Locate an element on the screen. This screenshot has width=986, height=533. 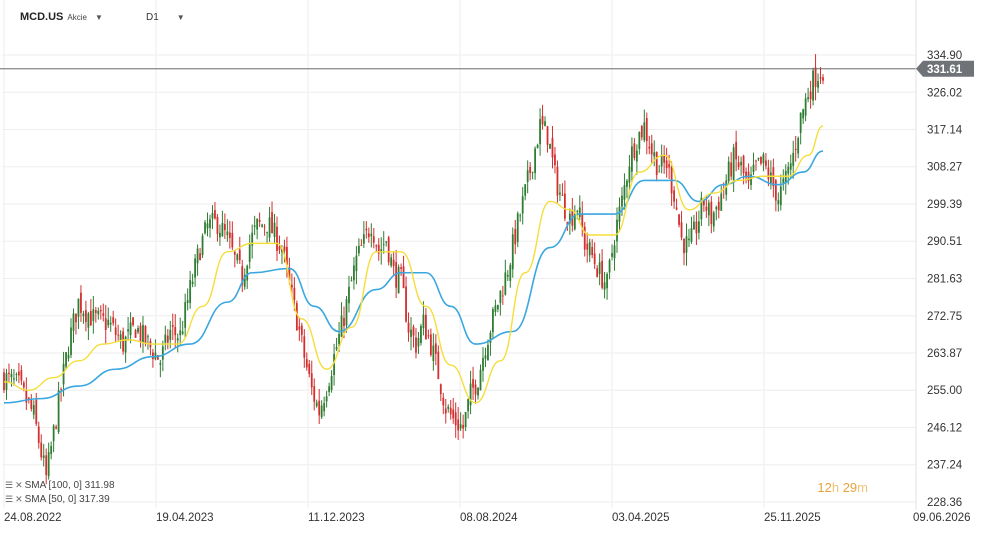
x-tick-label: 25.11.2025 is located at coordinates (792, 518).